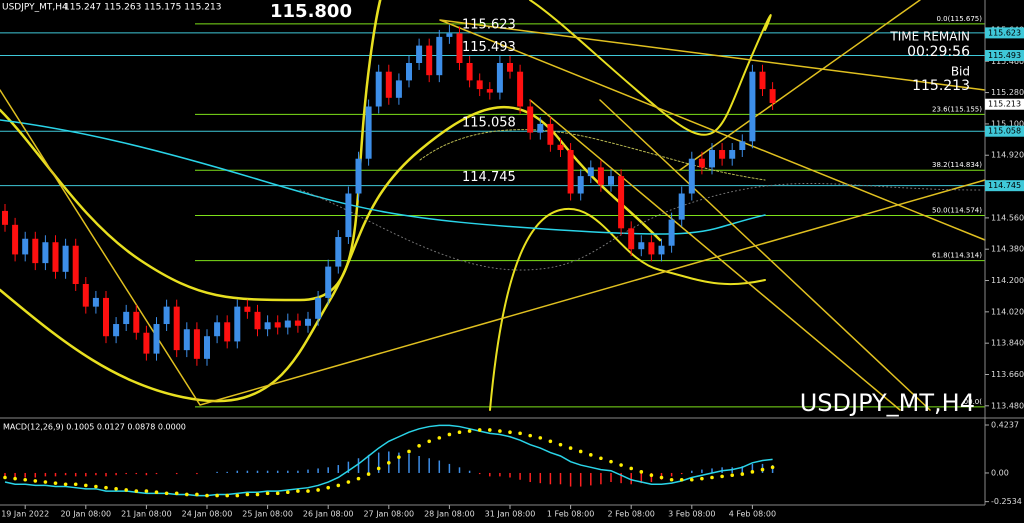 The width and height of the screenshot is (1024, 523). What do you see at coordinates (929, 37) in the screenshot?
I see `timer-title: TIME REMAIN` at bounding box center [929, 37].